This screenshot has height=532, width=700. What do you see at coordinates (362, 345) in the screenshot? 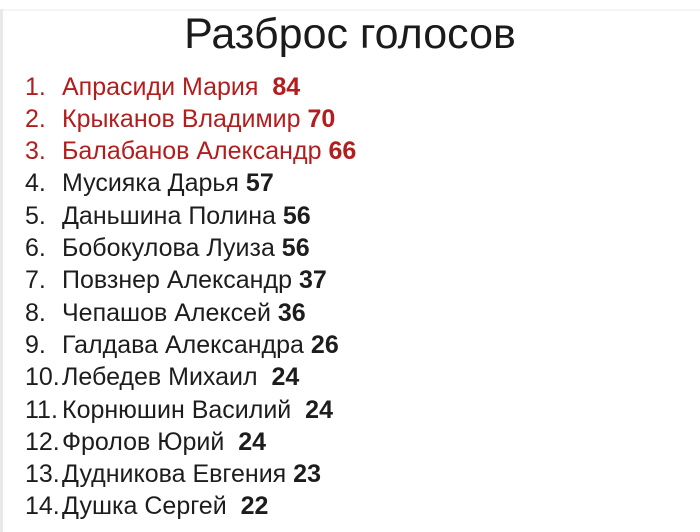
I see `list-item: 9. Галдава Александра 26` at bounding box center [362, 345].